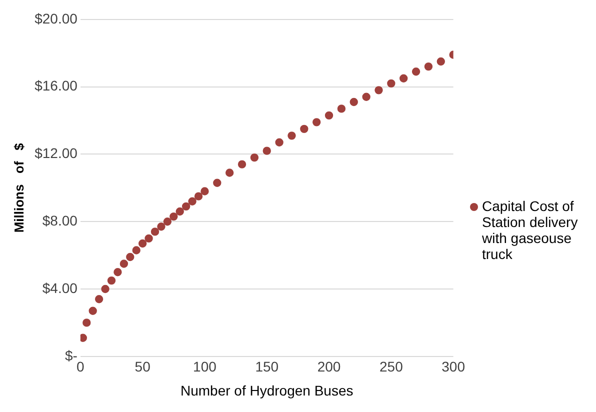 This screenshot has width=596, height=412. Describe the element at coordinates (267, 390) in the screenshot. I see `x-axis-title: Number of Hydrogen Buses` at that location.